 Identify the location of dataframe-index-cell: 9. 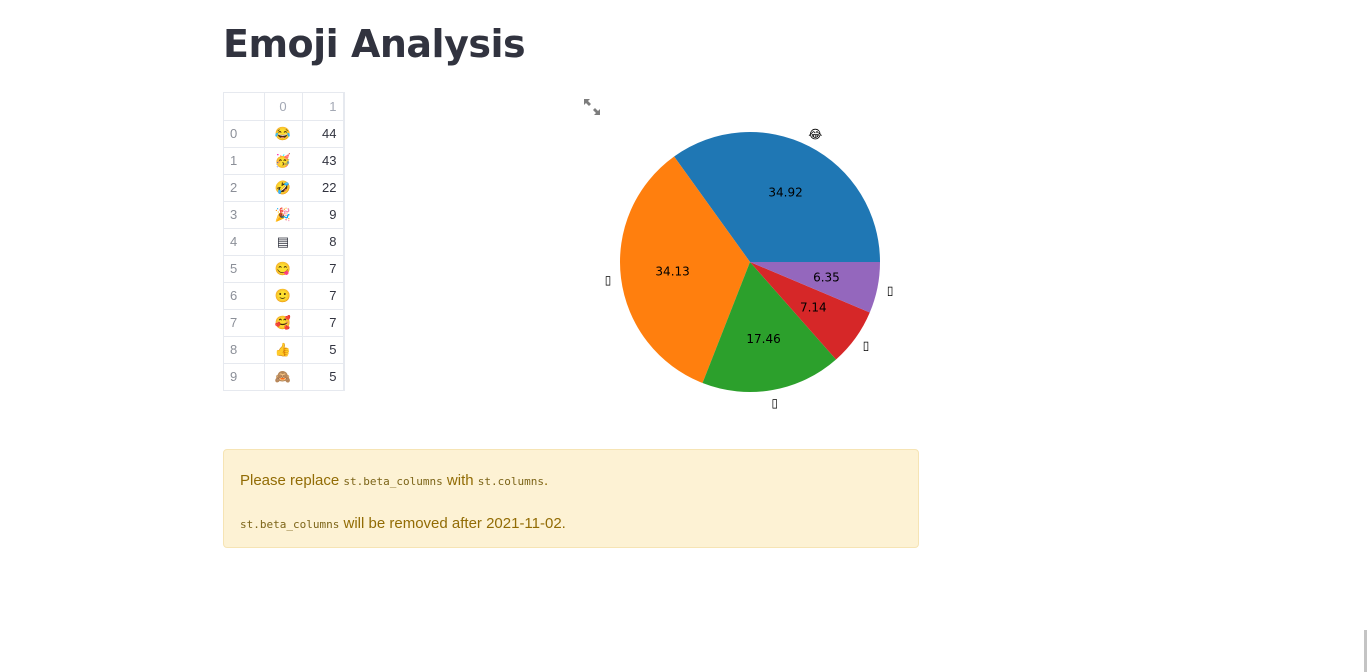
(244, 376).